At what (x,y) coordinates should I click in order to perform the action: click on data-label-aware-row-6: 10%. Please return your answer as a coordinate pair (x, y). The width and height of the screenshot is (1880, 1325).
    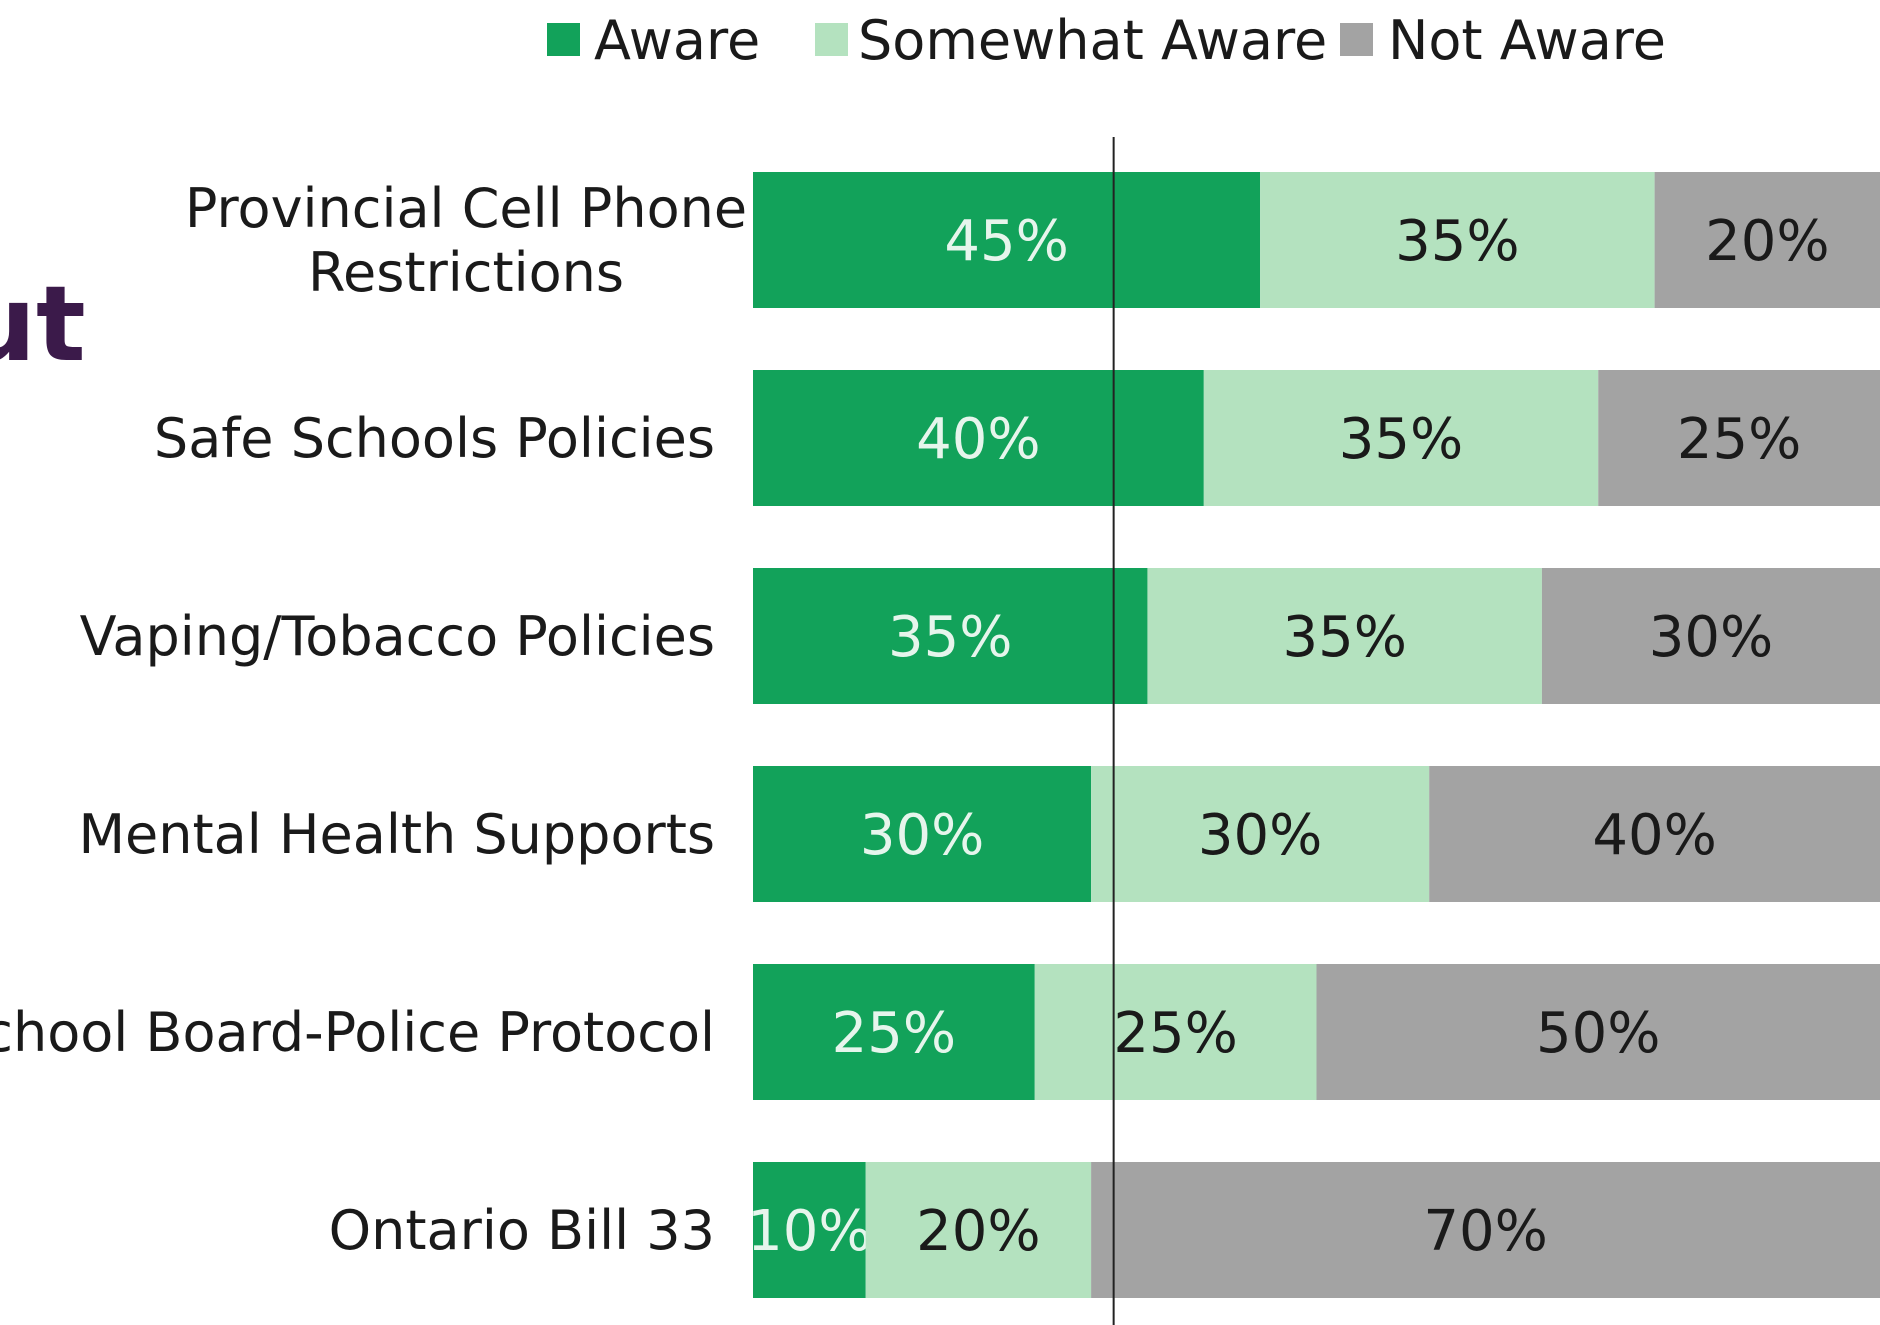
    Looking at the image, I should click on (809, 1231).